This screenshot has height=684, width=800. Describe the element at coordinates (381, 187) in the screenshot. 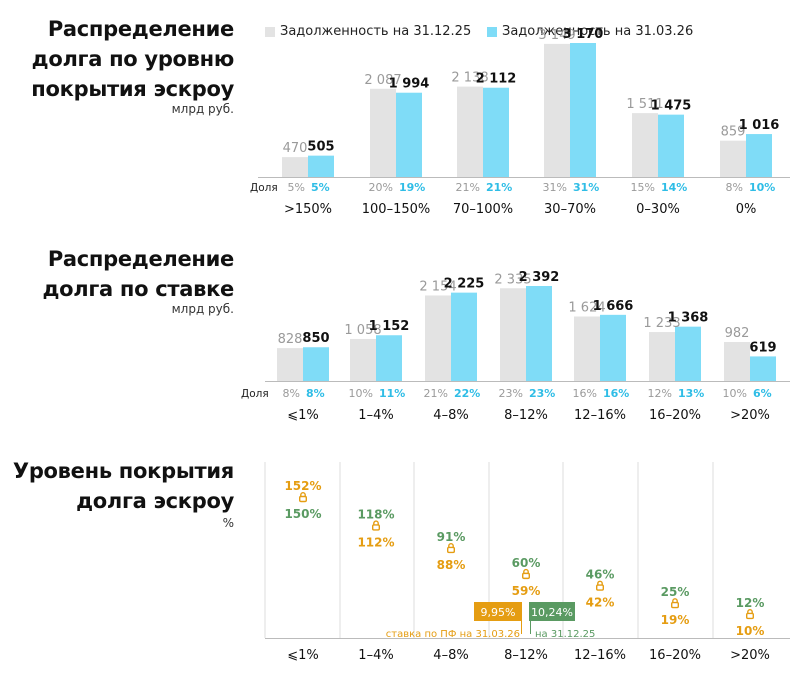

I see `share-1-dec: 20%` at that location.